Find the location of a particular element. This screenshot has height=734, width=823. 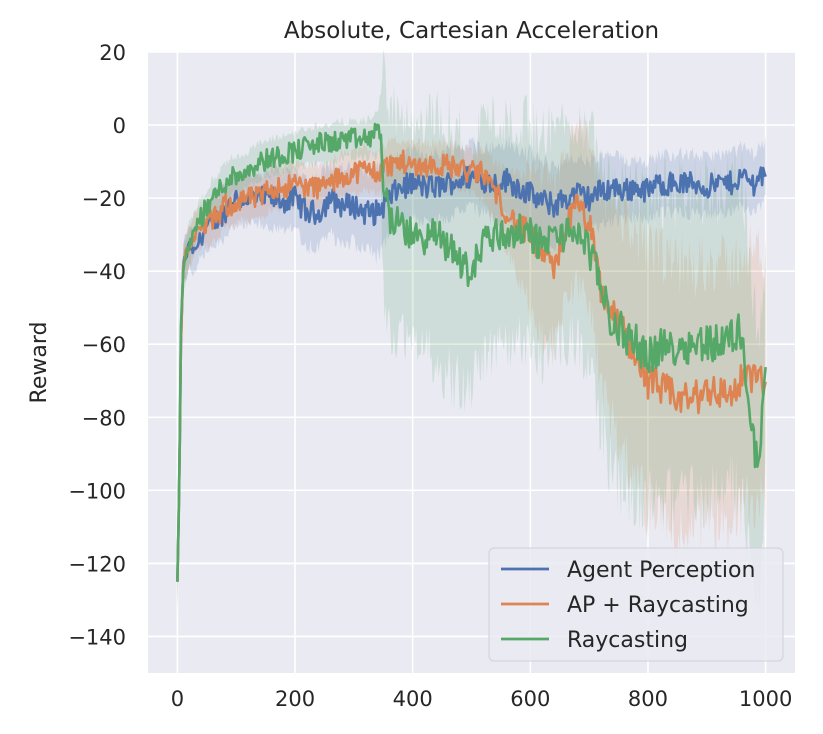

legend-label-raycasting: Raycasting is located at coordinates (627, 640).